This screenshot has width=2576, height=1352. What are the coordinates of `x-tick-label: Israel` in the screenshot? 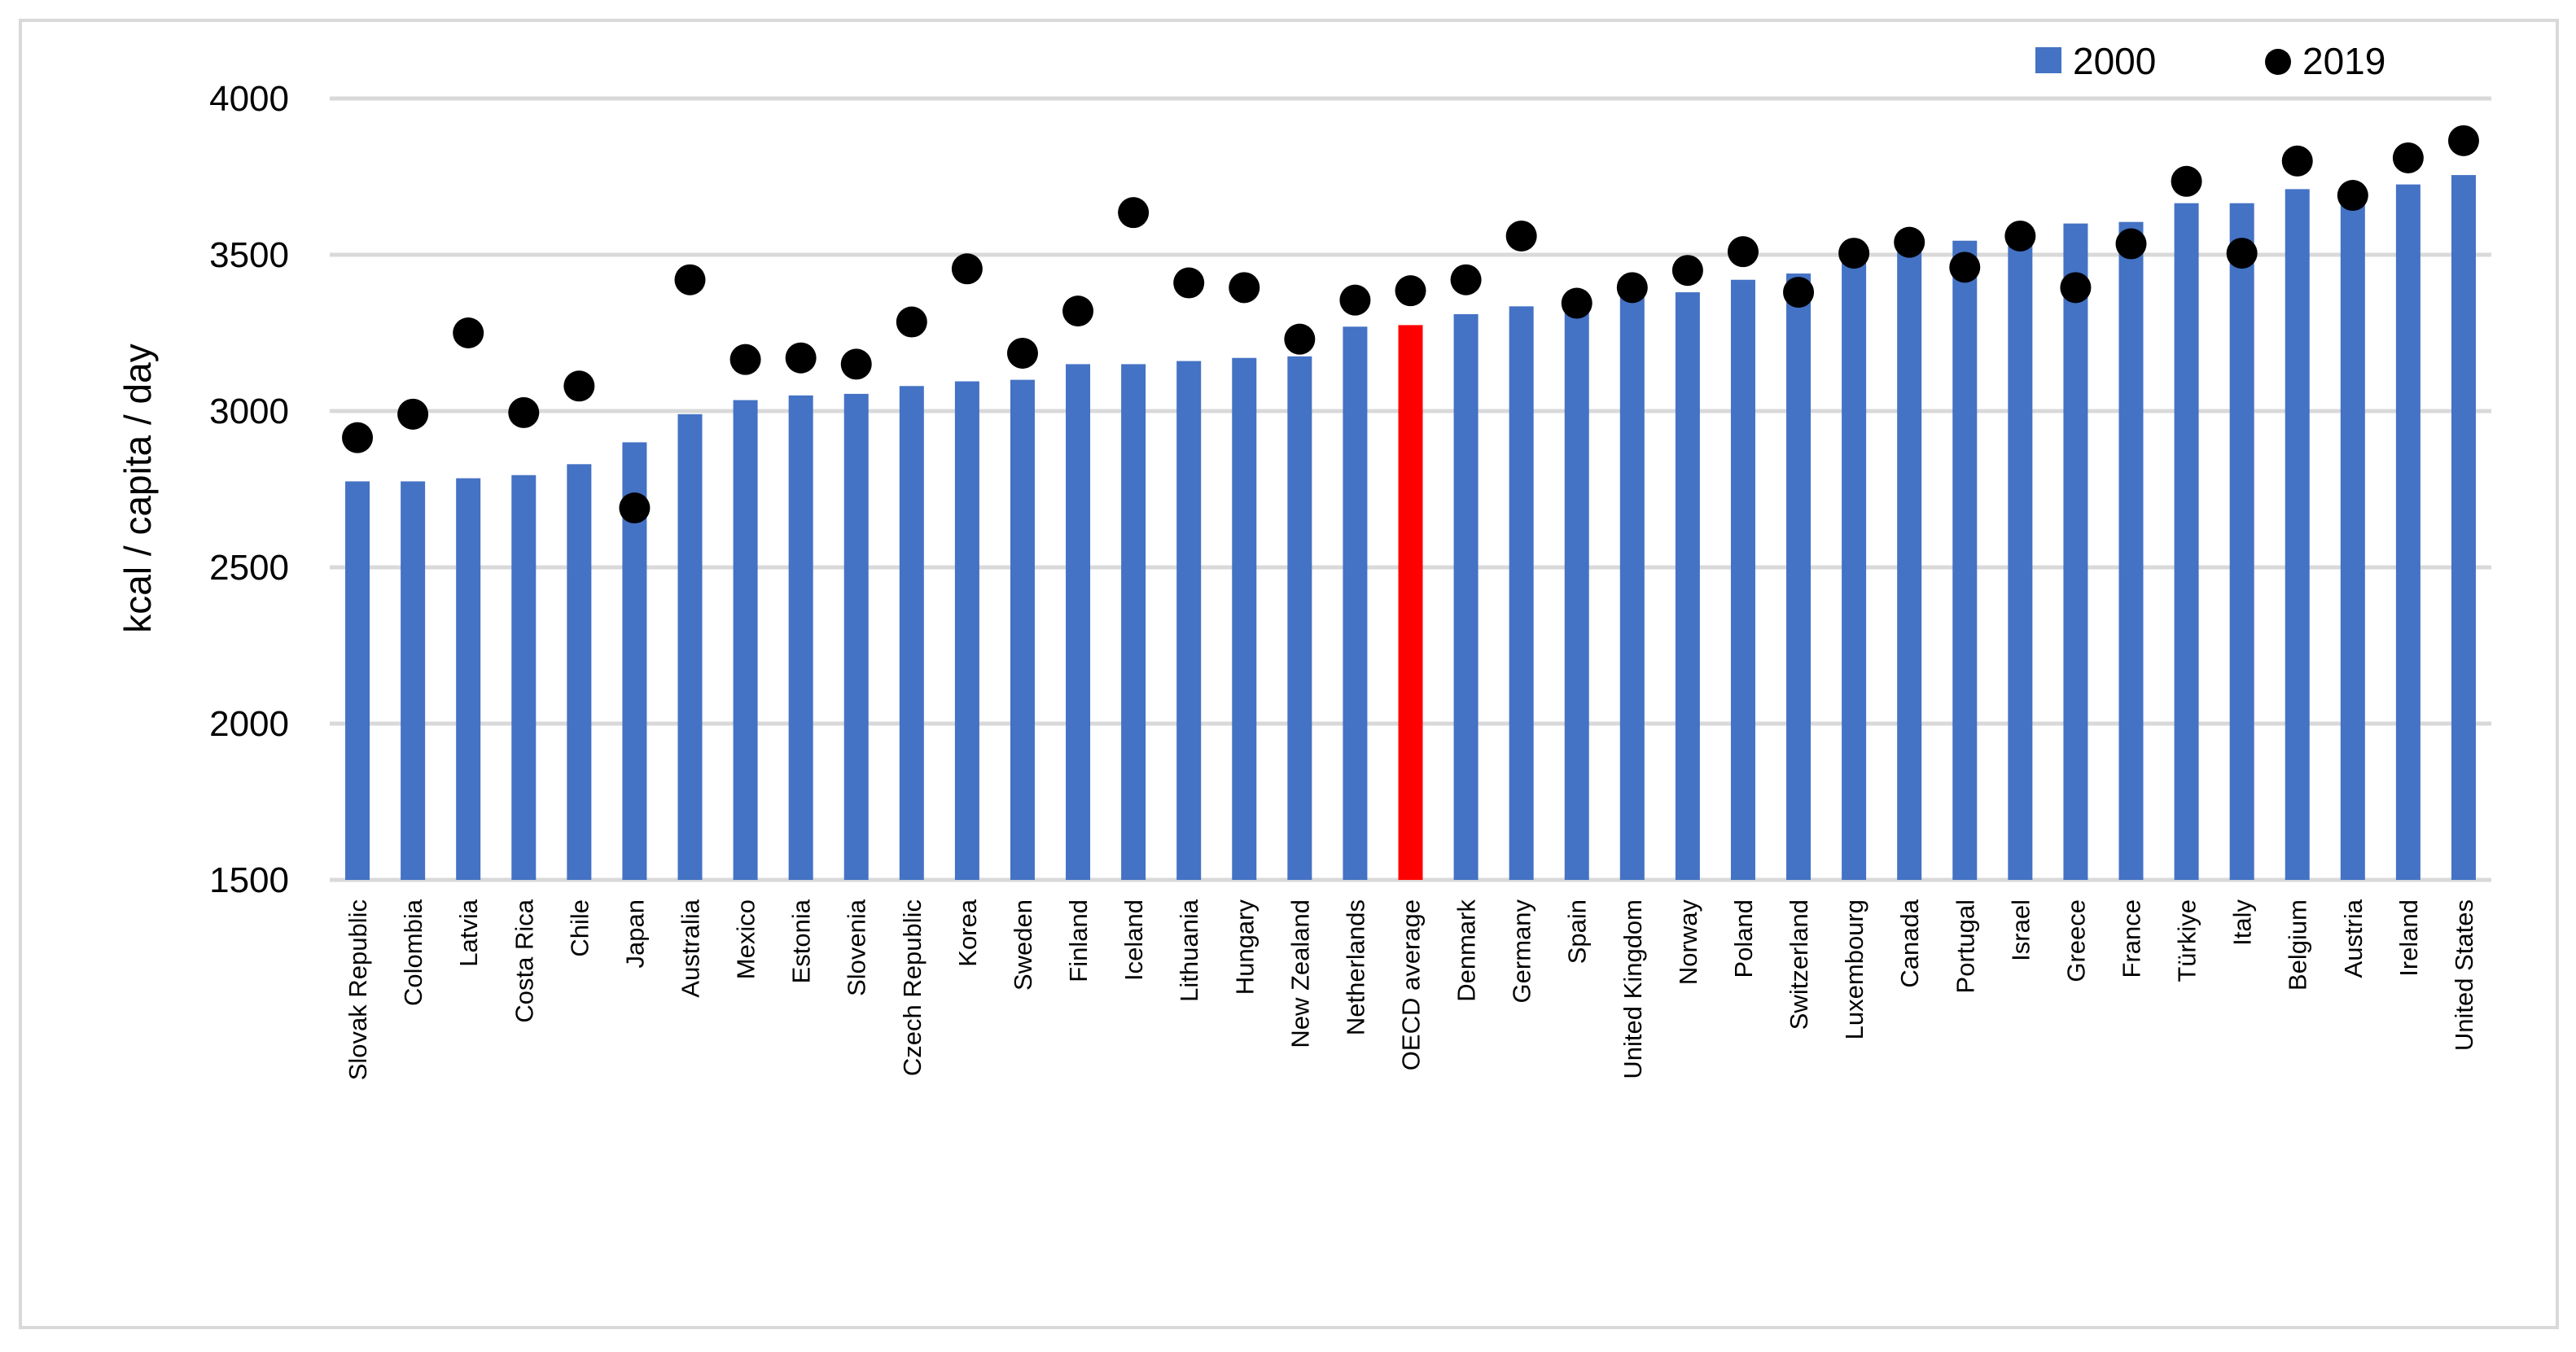 It's located at (2020, 930).